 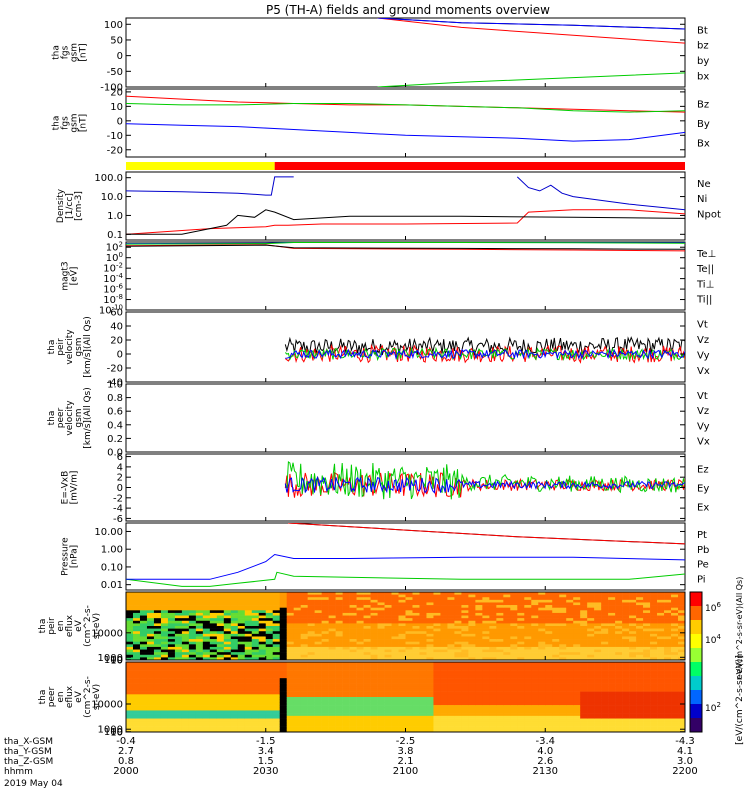 What do you see at coordinates (113, 25) in the screenshot?
I see `y-tick-label: 100` at bounding box center [113, 25].